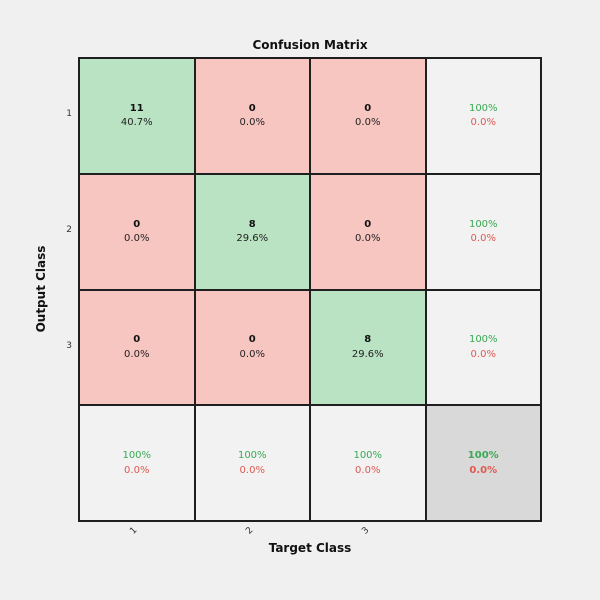 The width and height of the screenshot is (600, 600). What do you see at coordinates (69, 346) in the screenshot?
I see `y-tick-3: 3` at bounding box center [69, 346].